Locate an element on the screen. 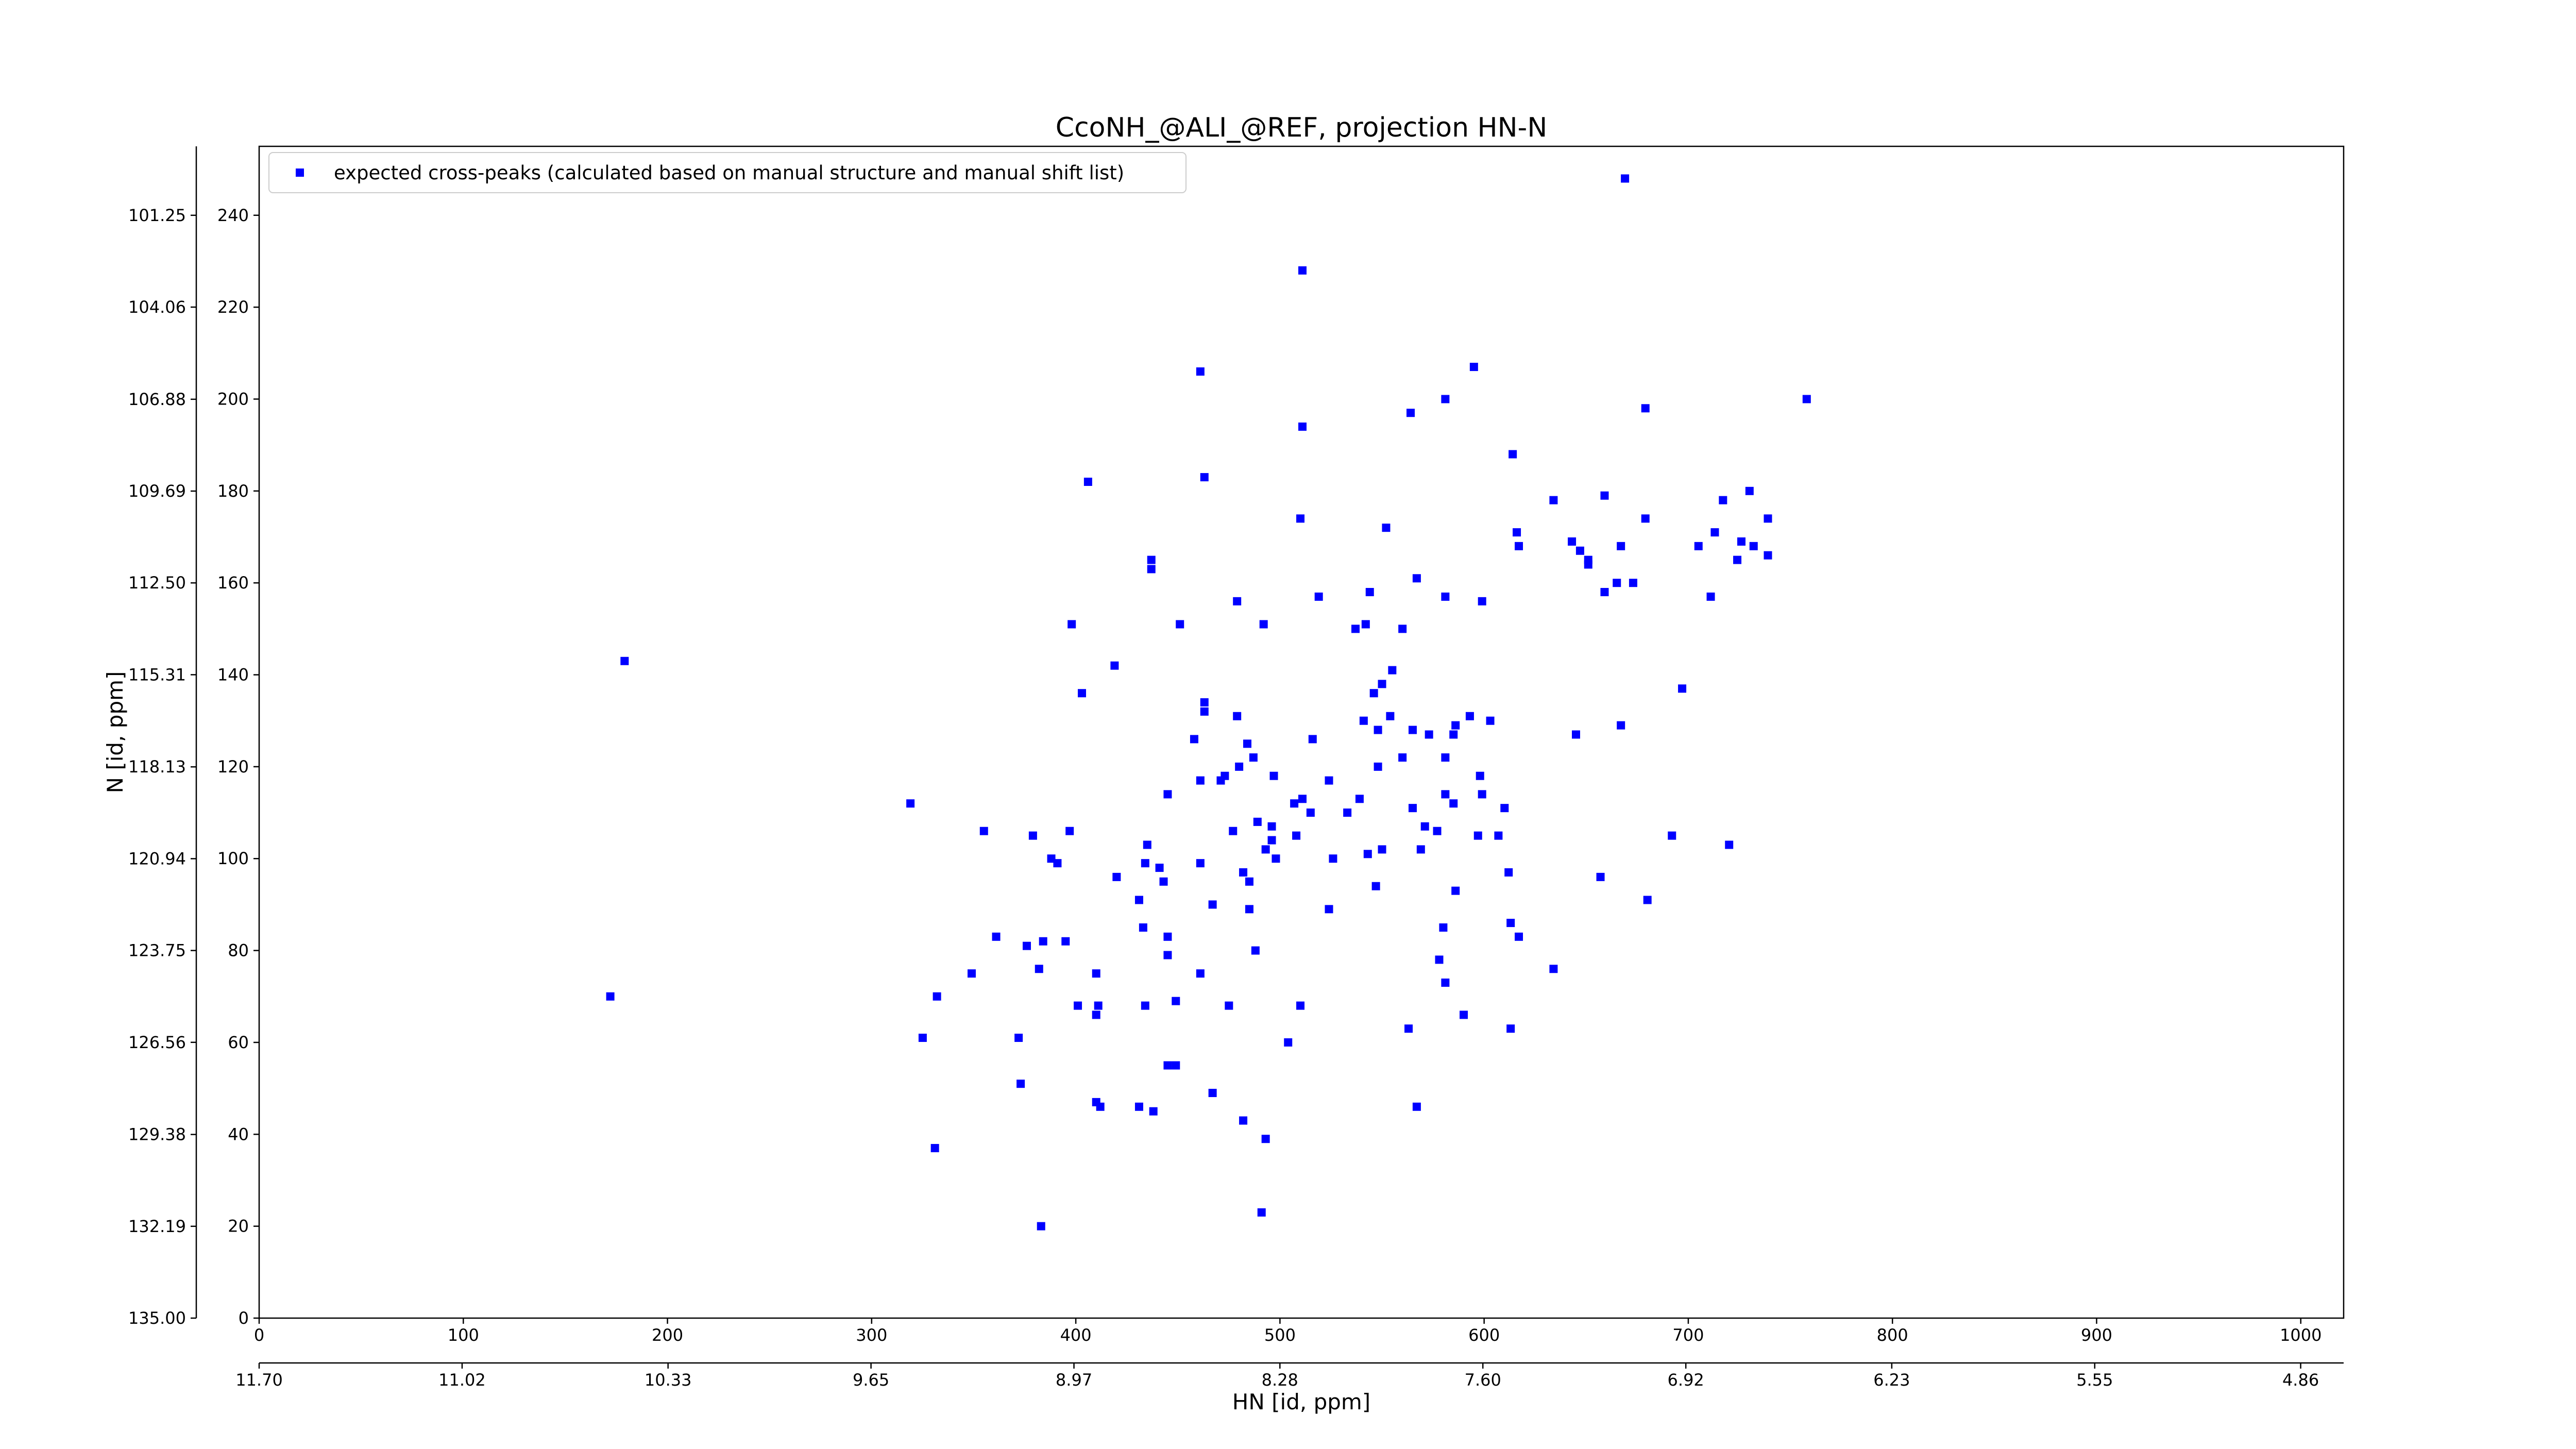  x-tick-label: 500 is located at coordinates (1280, 1335).